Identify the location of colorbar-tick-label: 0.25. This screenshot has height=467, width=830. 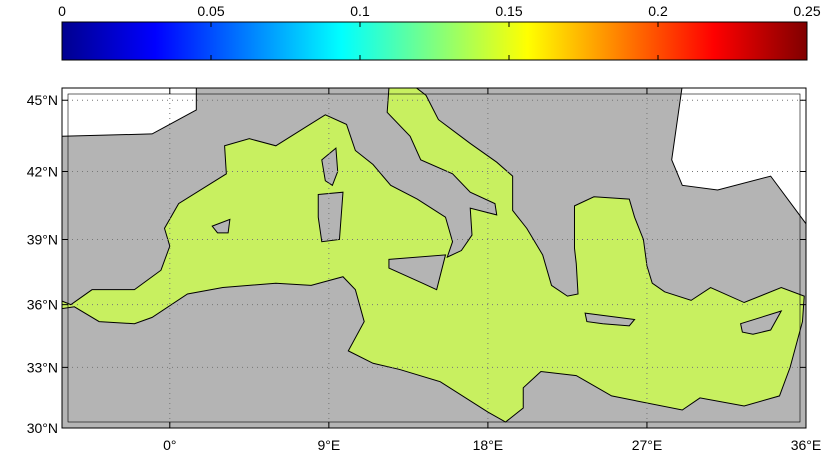
(806, 11).